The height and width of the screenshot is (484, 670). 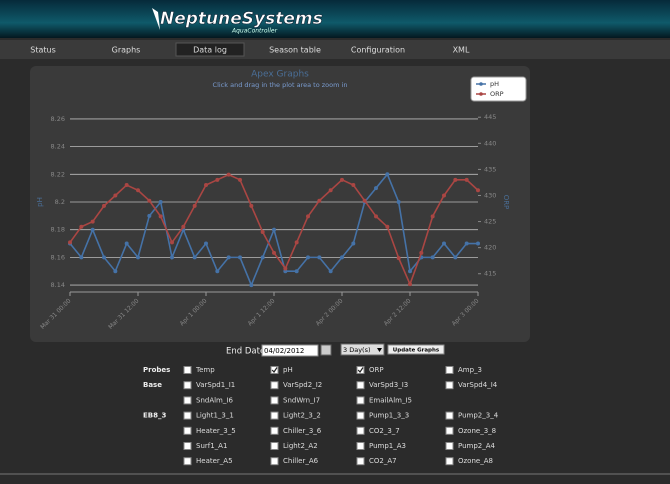 What do you see at coordinates (335, 19) in the screenshot?
I see `header-banner` at bounding box center [335, 19].